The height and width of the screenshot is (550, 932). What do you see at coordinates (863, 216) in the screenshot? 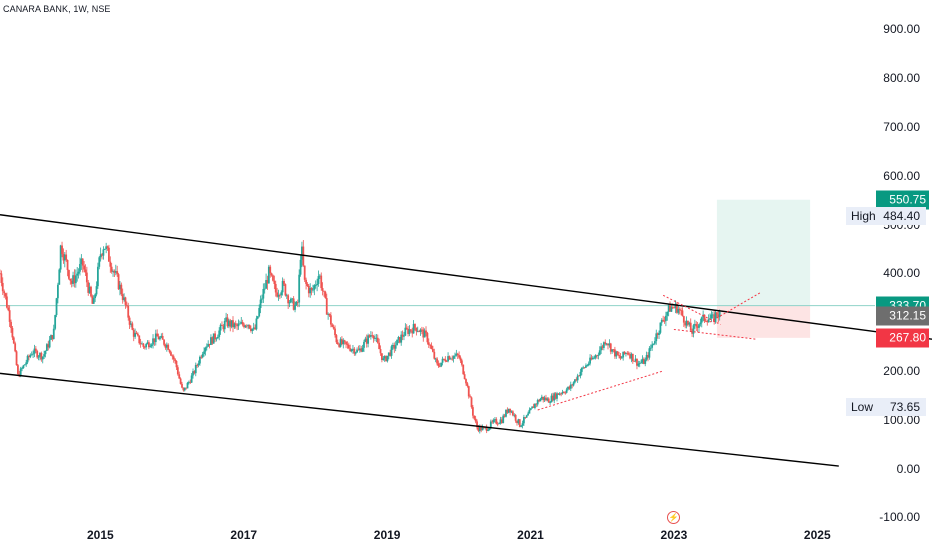
I see `high-label-text: High` at bounding box center [863, 216].